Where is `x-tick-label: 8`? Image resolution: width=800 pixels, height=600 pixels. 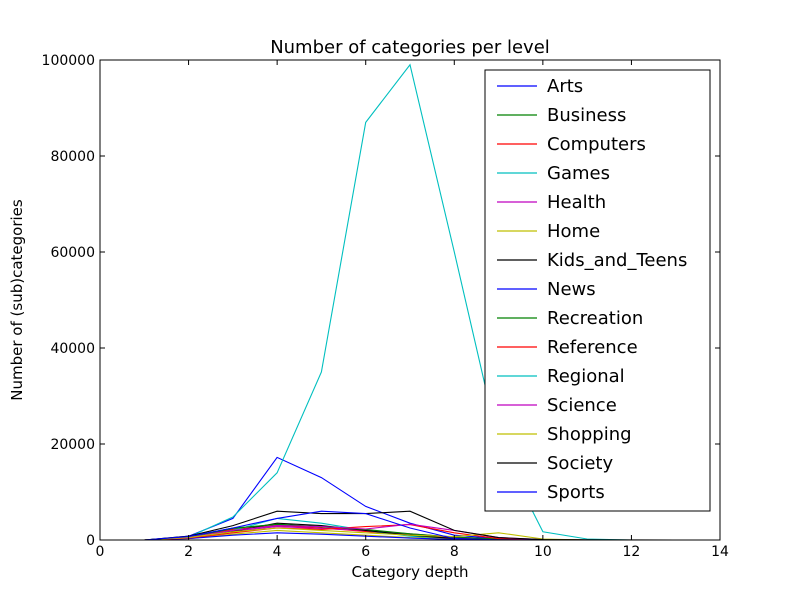
x-tick-label: 8 is located at coordinates (454, 552).